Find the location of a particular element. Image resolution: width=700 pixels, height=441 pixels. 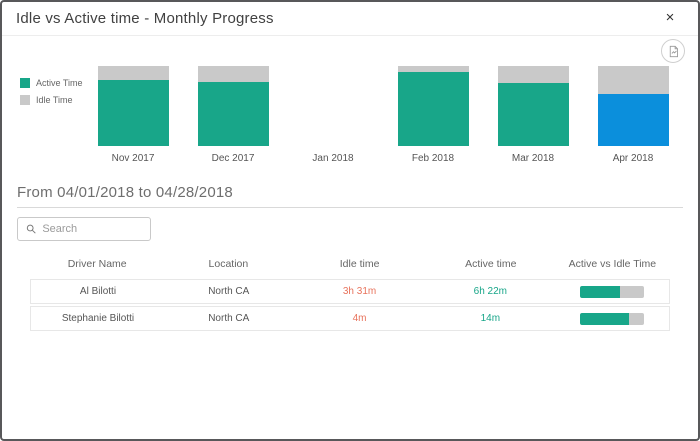

column-header: Driver Name is located at coordinates (97, 264).